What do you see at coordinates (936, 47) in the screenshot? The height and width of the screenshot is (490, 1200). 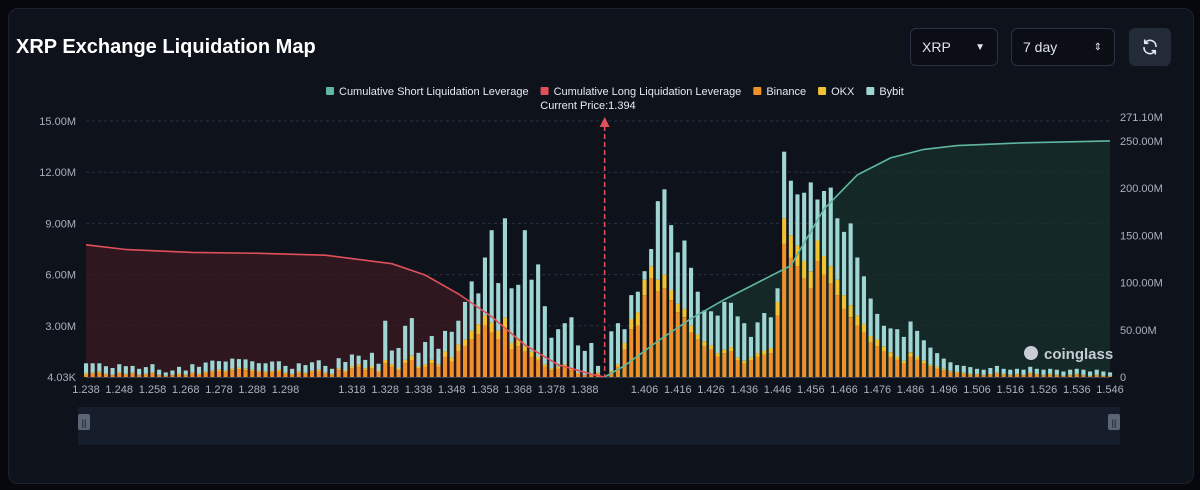 I see `symbol-select-value: XRP` at bounding box center [936, 47].